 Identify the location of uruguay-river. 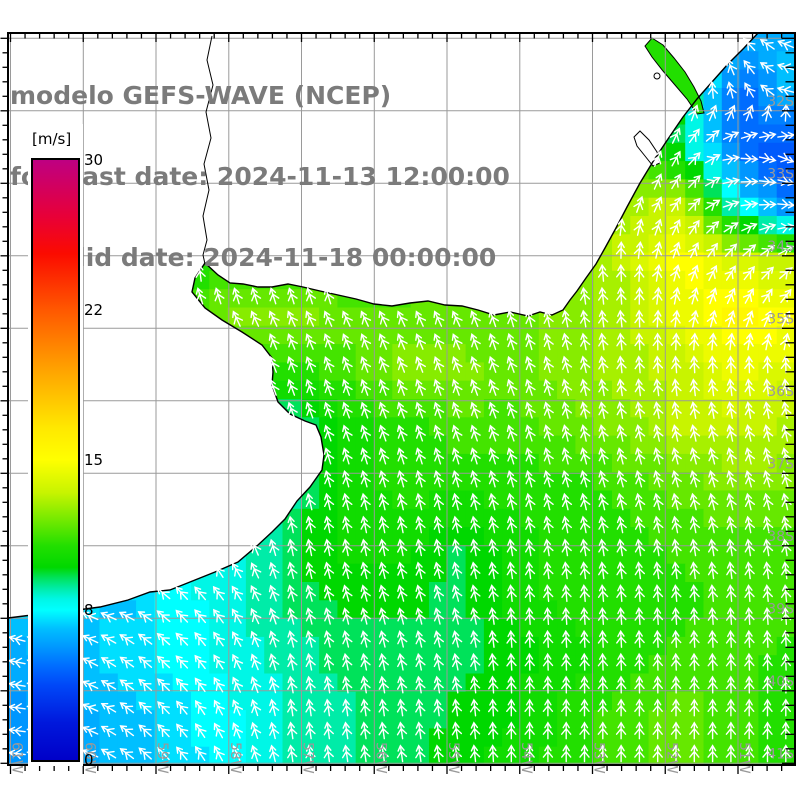
(208, 150).